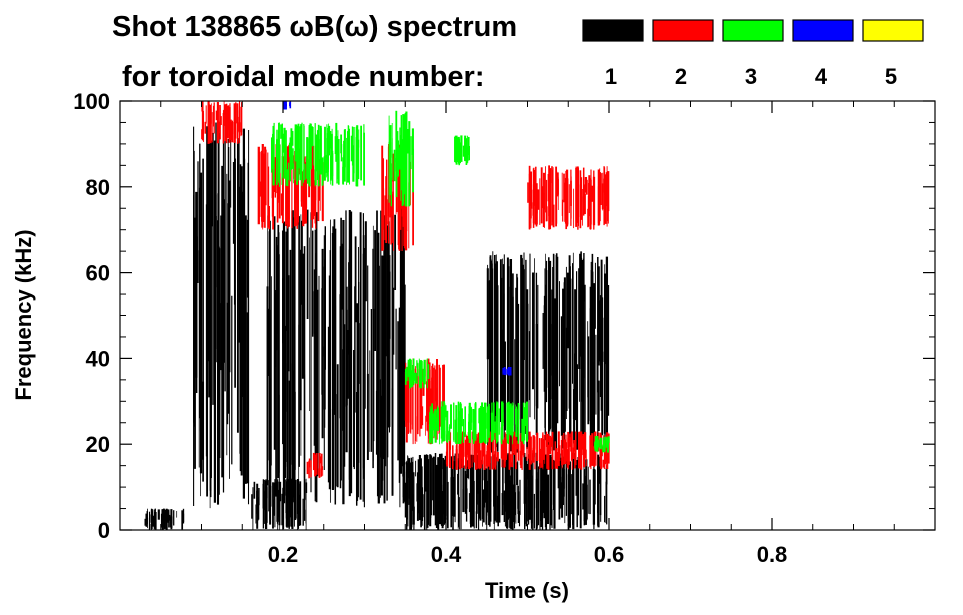 This screenshot has height=615, width=963. Describe the element at coordinates (527, 590) in the screenshot. I see `x-axis-label: Time (s)` at that location.